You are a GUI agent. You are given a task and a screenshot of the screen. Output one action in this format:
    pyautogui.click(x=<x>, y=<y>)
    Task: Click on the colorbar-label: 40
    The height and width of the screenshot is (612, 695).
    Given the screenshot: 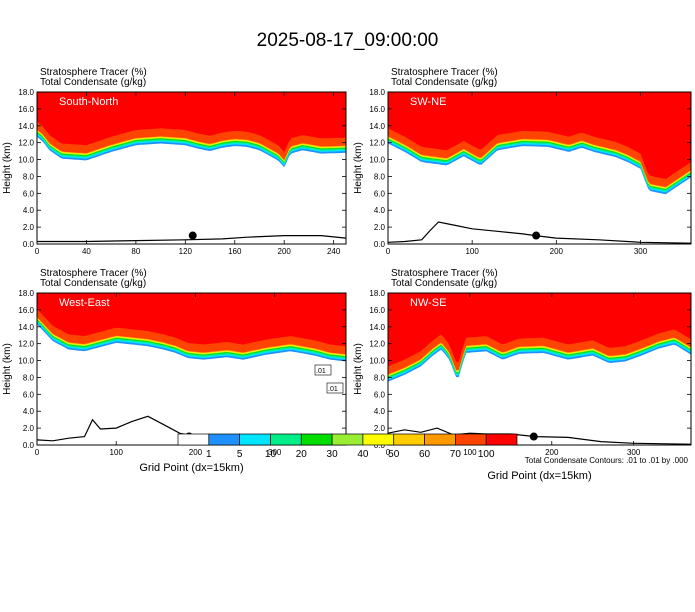 What is the action you would take?
    pyautogui.click(x=363, y=454)
    